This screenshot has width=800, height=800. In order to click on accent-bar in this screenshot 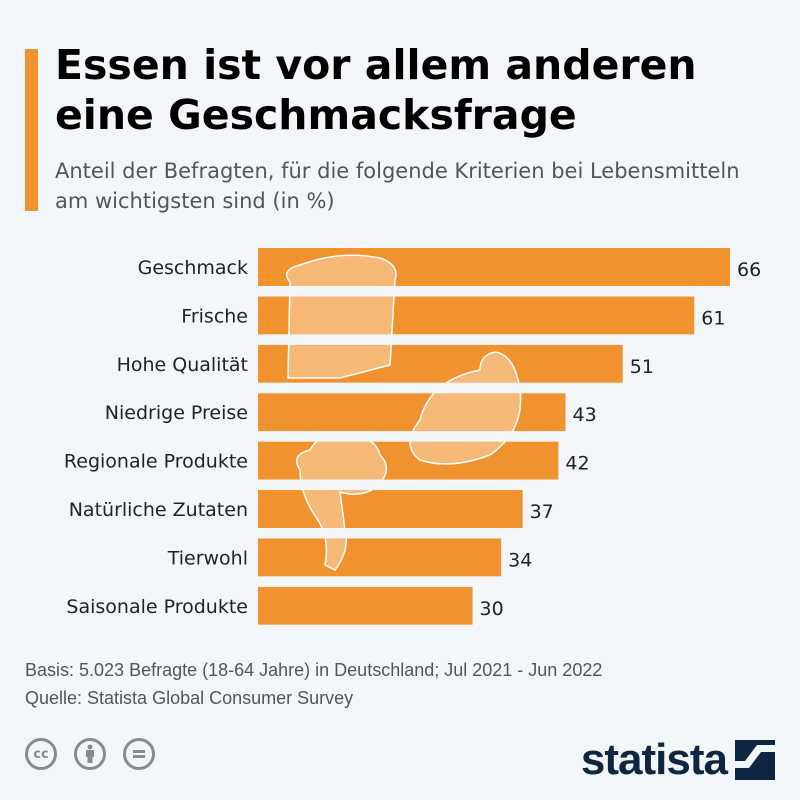, I will do `click(31, 130)`.